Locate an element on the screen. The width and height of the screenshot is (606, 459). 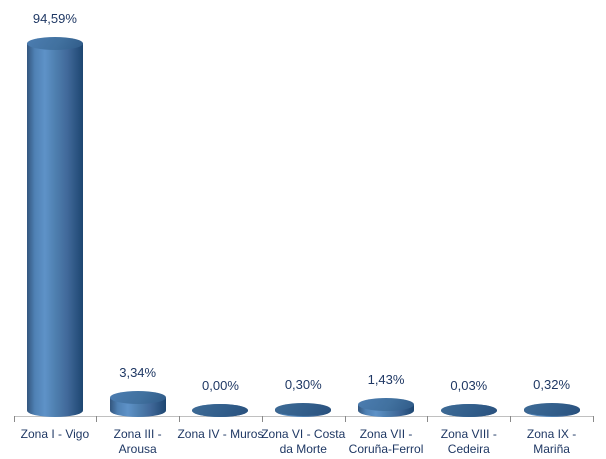
data-label-zona-vii-coru-a-ferrol: 1,43% is located at coordinates (386, 380).